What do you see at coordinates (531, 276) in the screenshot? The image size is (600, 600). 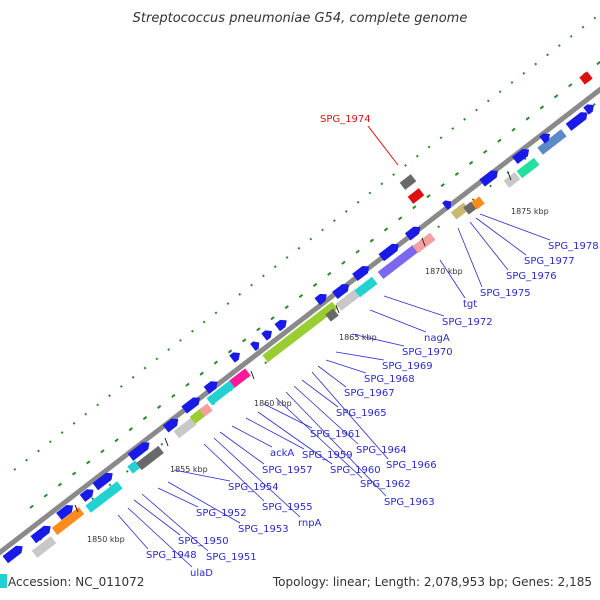 I see `gene-label: SPG_1976` at bounding box center [531, 276].